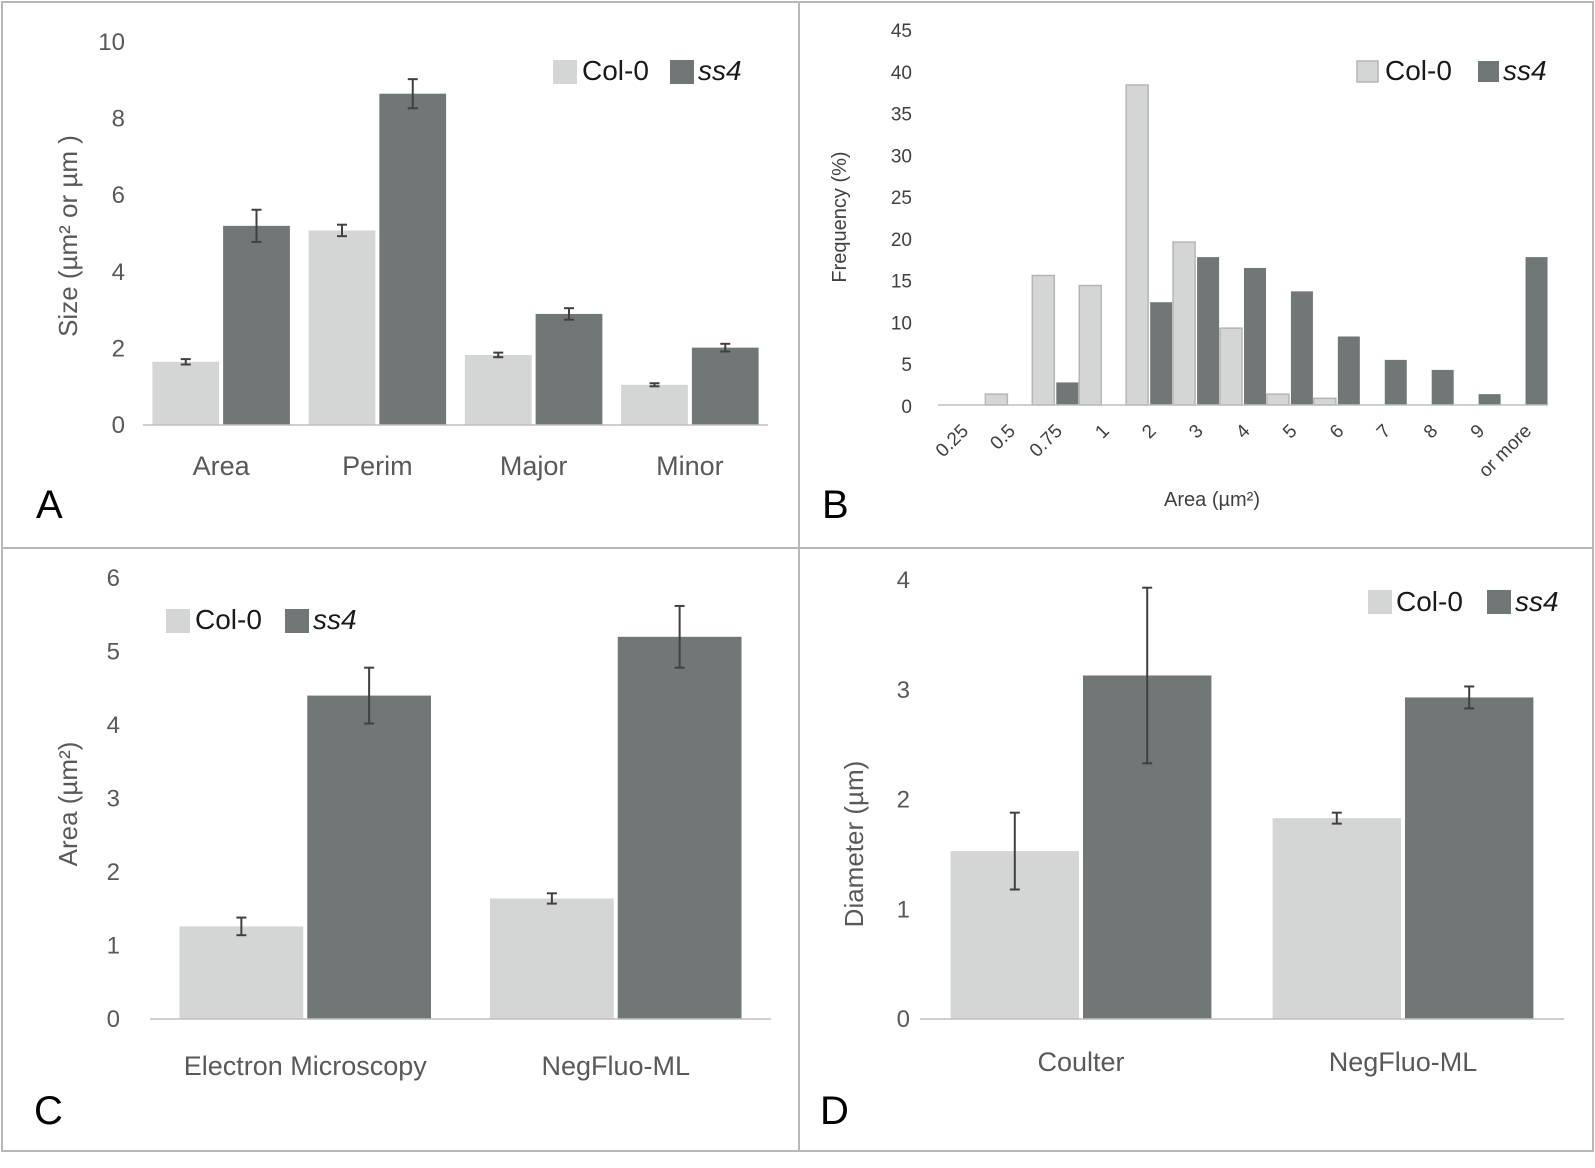 The width and height of the screenshot is (1595, 1168). Describe the element at coordinates (455, 233) in the screenshot. I see `panel-a-error-bars` at that location.